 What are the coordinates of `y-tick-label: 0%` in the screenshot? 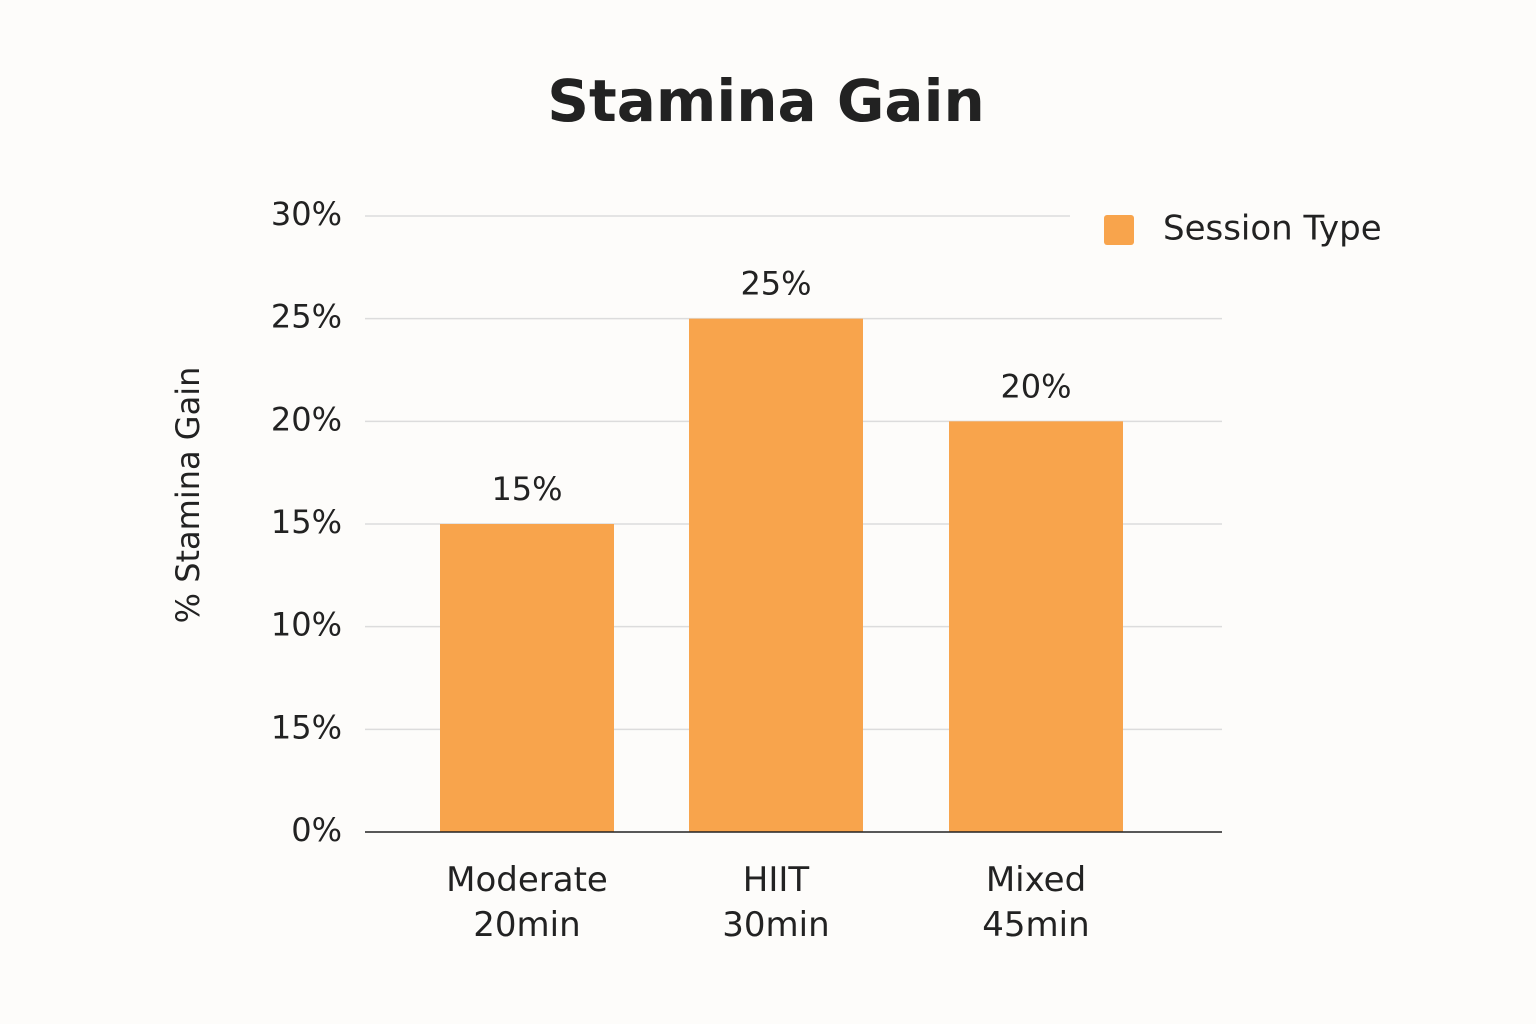 It's located at (316, 830).